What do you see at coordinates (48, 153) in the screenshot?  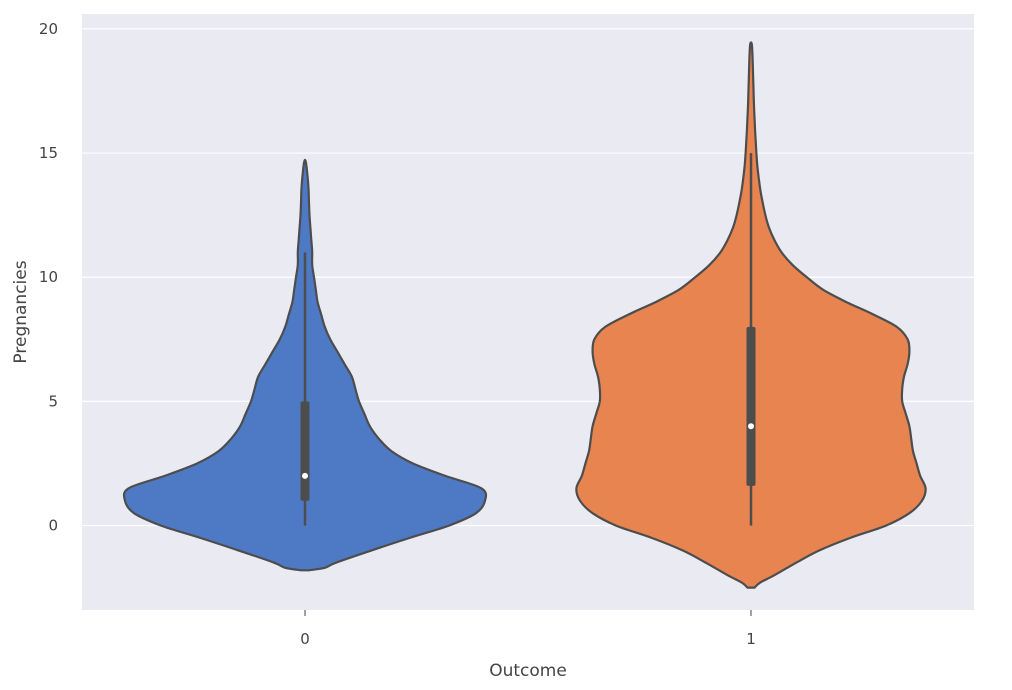 I see `y-tick-label: 15` at bounding box center [48, 153].